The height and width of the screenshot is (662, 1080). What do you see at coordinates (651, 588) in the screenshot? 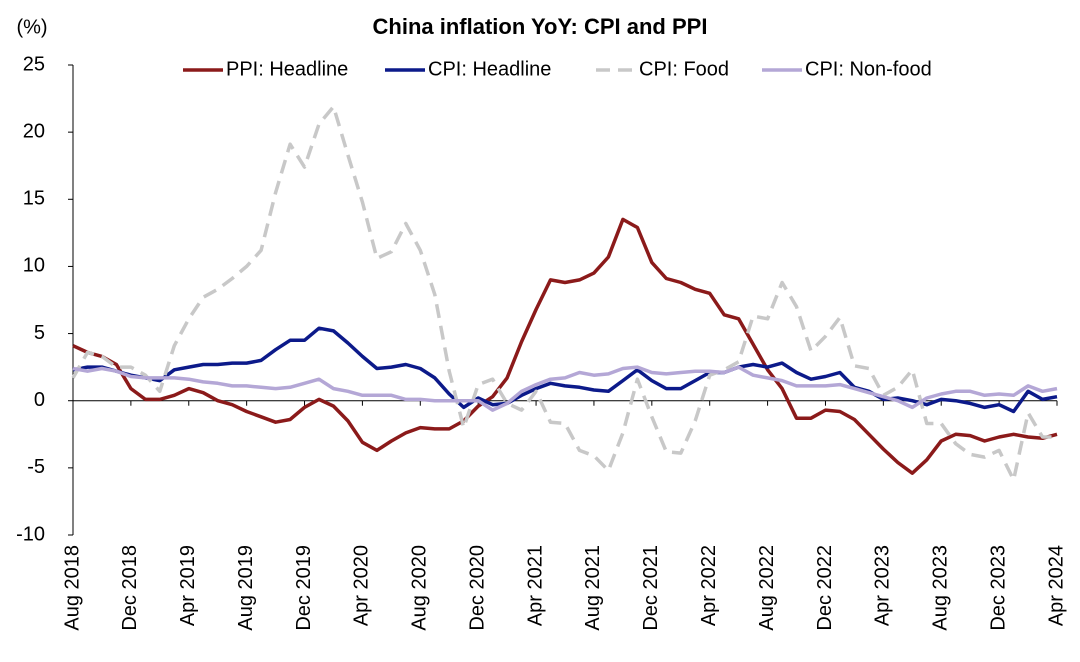
I see `x-tick-label: Dec 2021` at bounding box center [651, 588].